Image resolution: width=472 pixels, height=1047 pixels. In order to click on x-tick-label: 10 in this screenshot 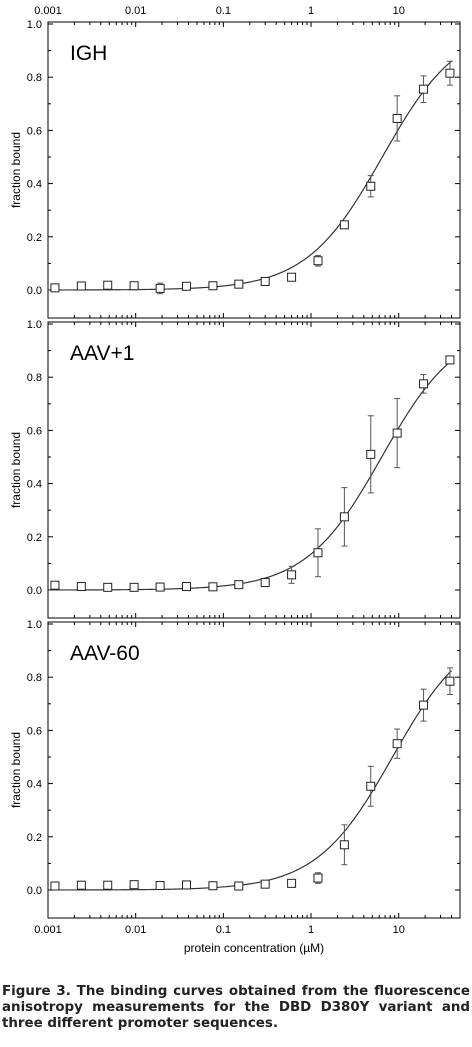, I will do `click(399, 930)`.